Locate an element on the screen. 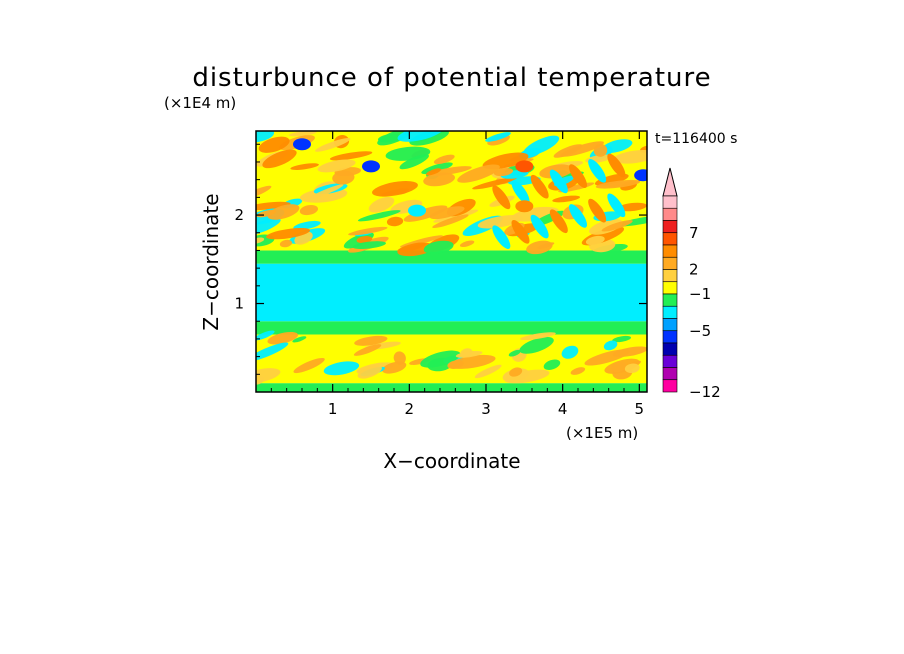  colorbar: 7 2 −1 −5 −12 is located at coordinates (691, 284).